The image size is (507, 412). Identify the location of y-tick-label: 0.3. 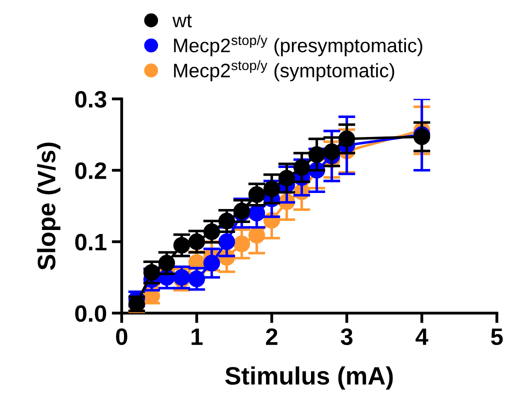
(90, 99).